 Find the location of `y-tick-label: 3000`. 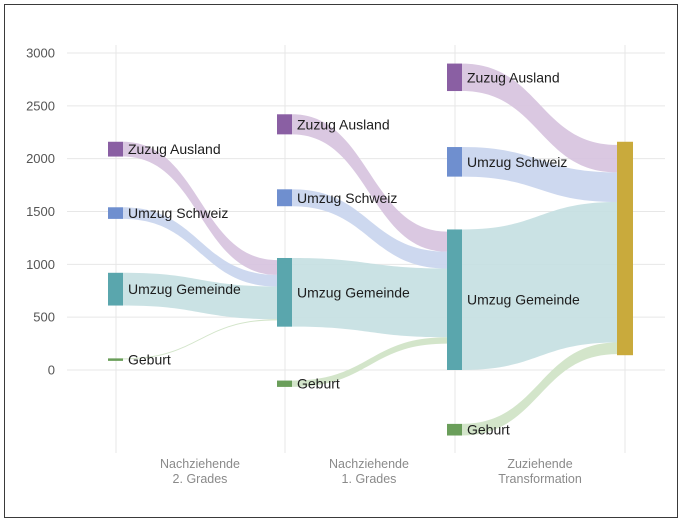

y-tick-label: 3000 is located at coordinates (40, 53).